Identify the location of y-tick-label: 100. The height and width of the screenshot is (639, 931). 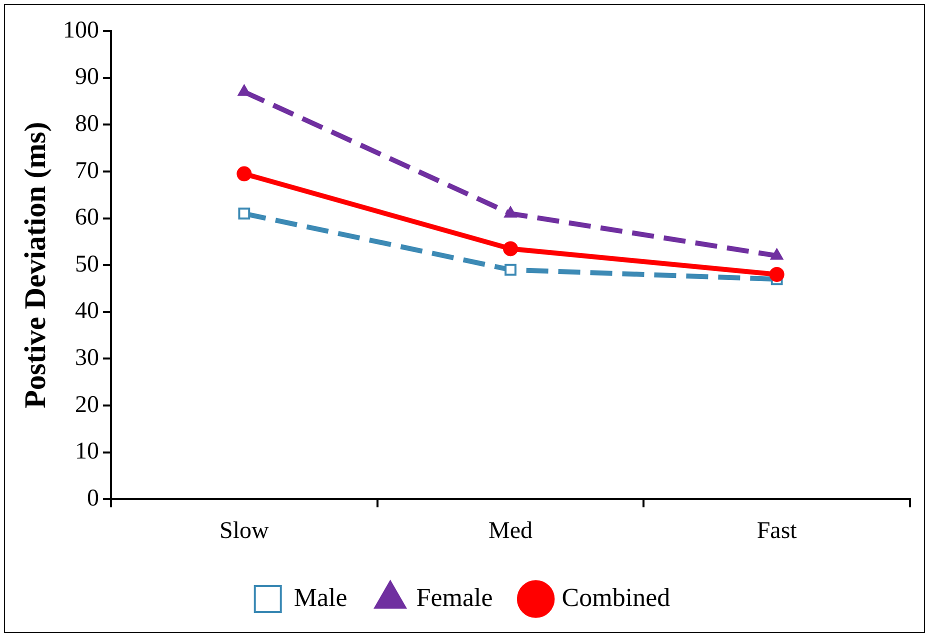
(81, 30).